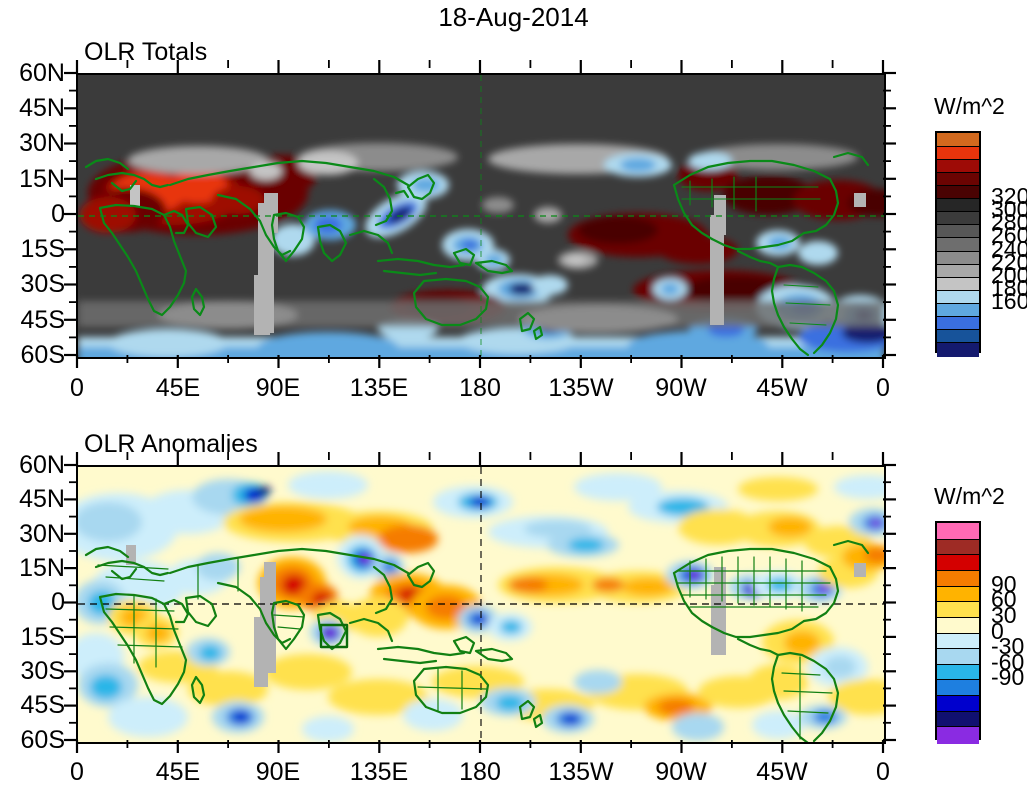  I want to click on xlabel-totals-45E: 45E, so click(178, 388).